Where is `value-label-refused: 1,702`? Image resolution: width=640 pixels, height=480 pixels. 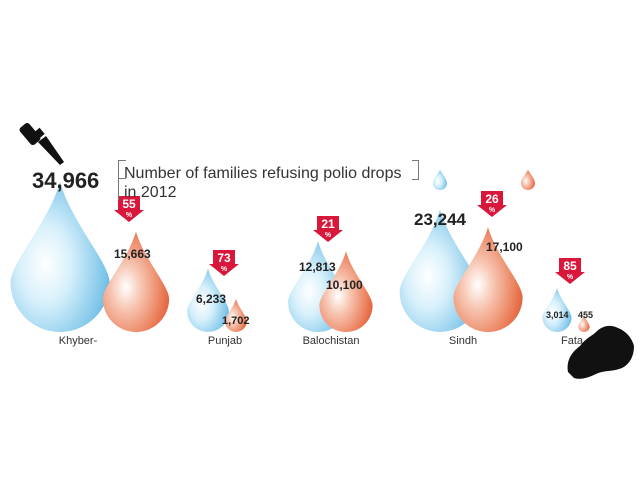
value-label-refused: 1,702 is located at coordinates (236, 321).